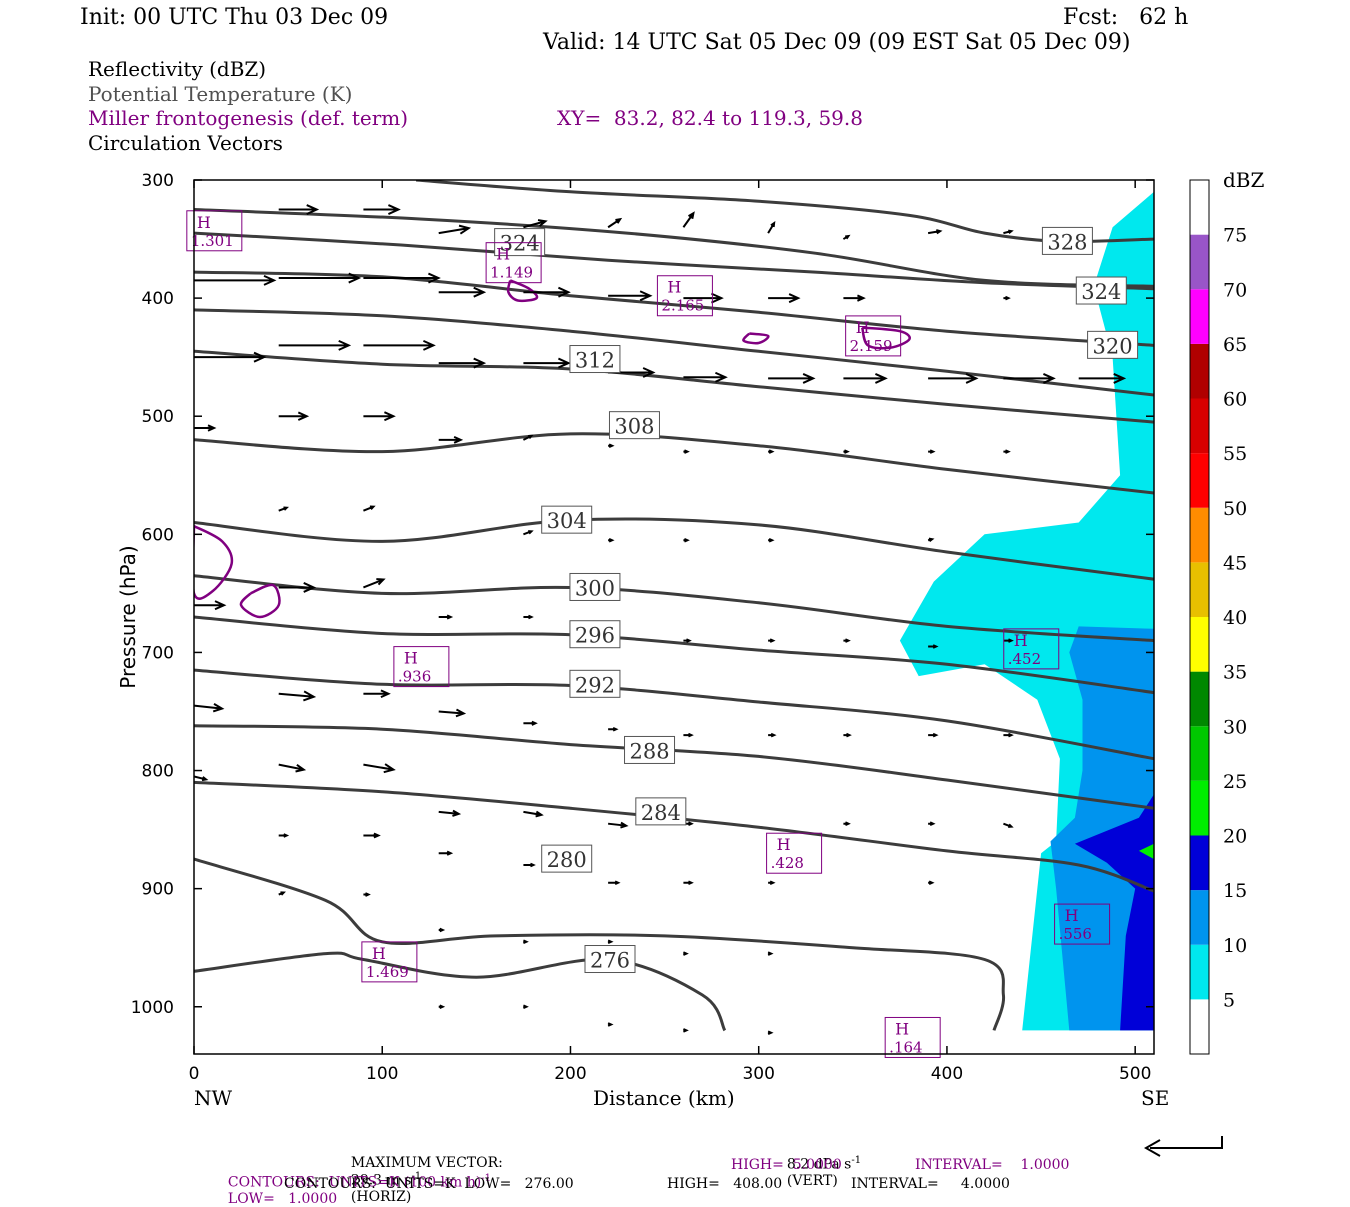  What do you see at coordinates (381, 1180) in the screenshot?
I see `max-vector-horiz: 29.3 m s` at bounding box center [381, 1180].